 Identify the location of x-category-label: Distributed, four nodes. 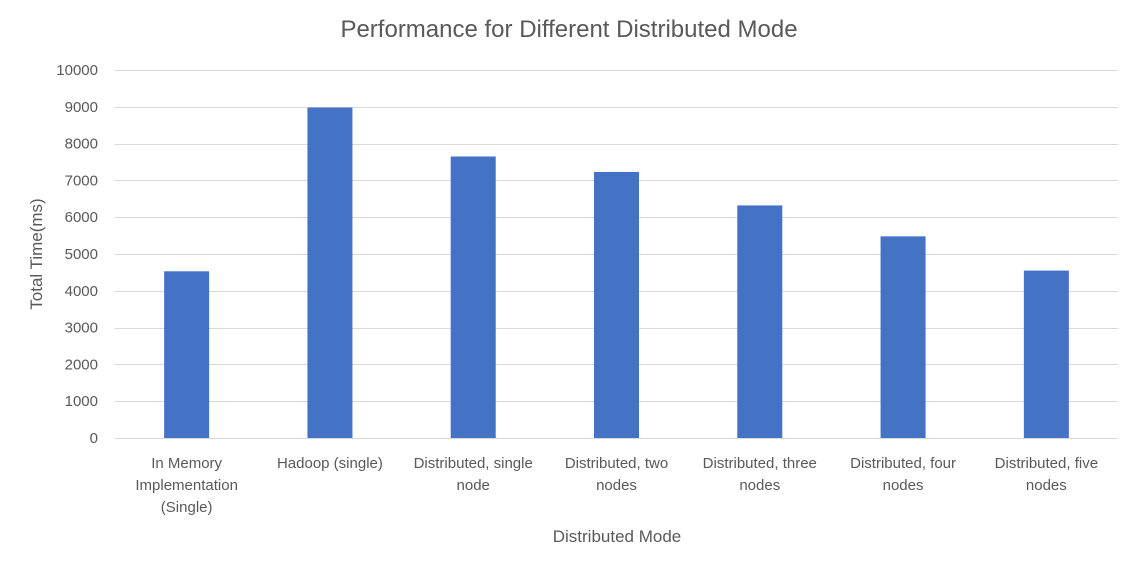
(903, 474).